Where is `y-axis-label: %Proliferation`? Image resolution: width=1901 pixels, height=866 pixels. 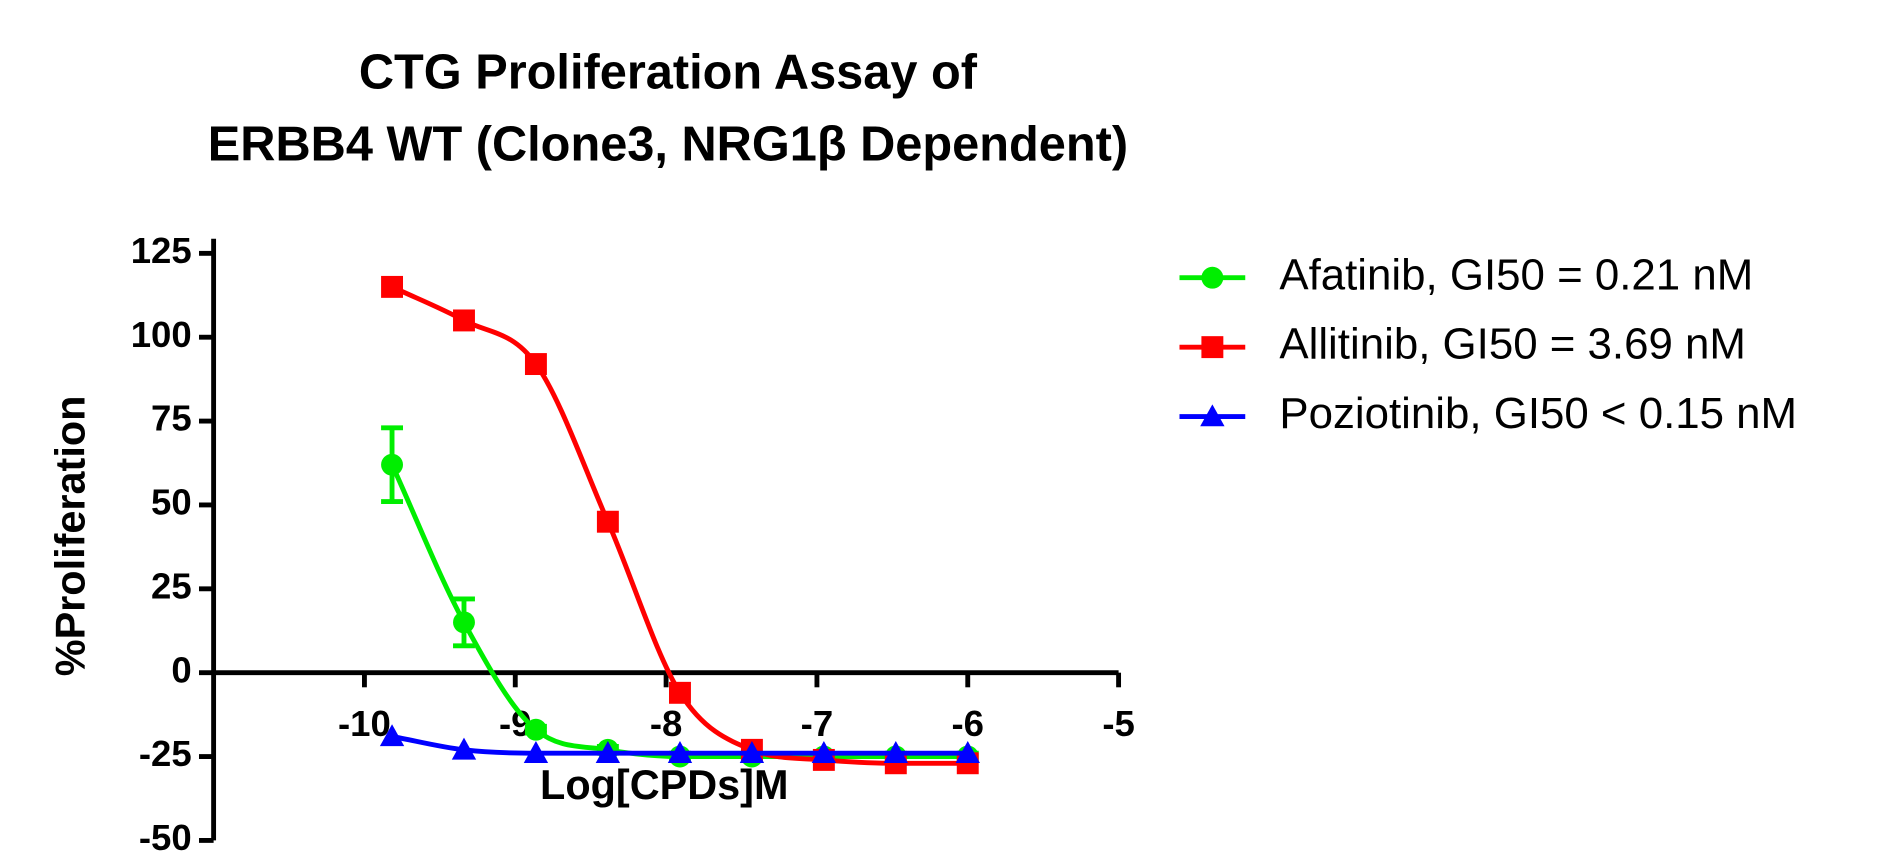
y-axis-label: %Proliferation is located at coordinates (70, 536).